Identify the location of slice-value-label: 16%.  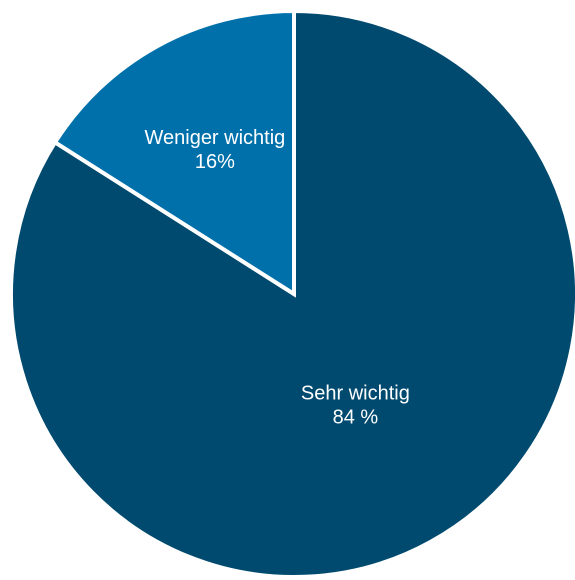
(215, 162).